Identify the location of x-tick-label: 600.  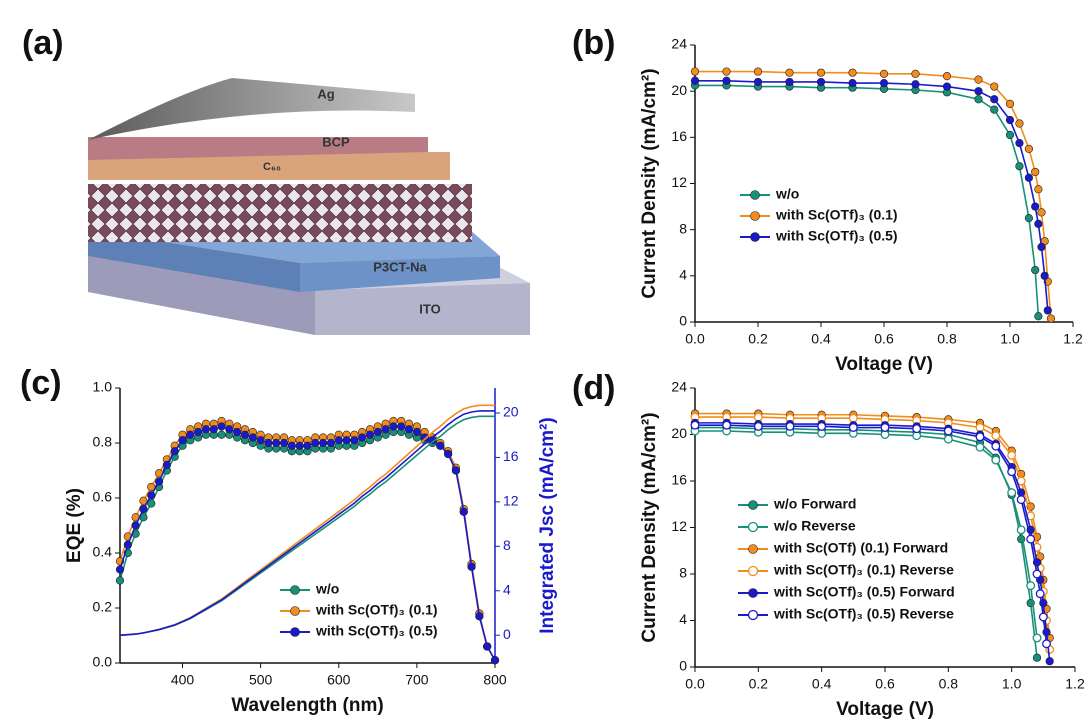
(339, 680).